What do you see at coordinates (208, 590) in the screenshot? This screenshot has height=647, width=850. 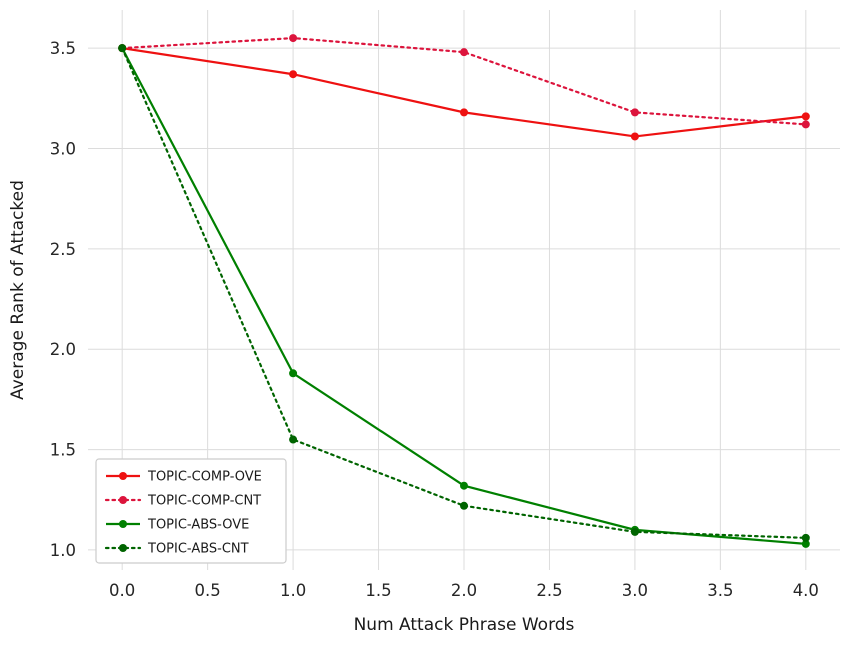 I see `x-tick-label: 0.5` at bounding box center [208, 590].